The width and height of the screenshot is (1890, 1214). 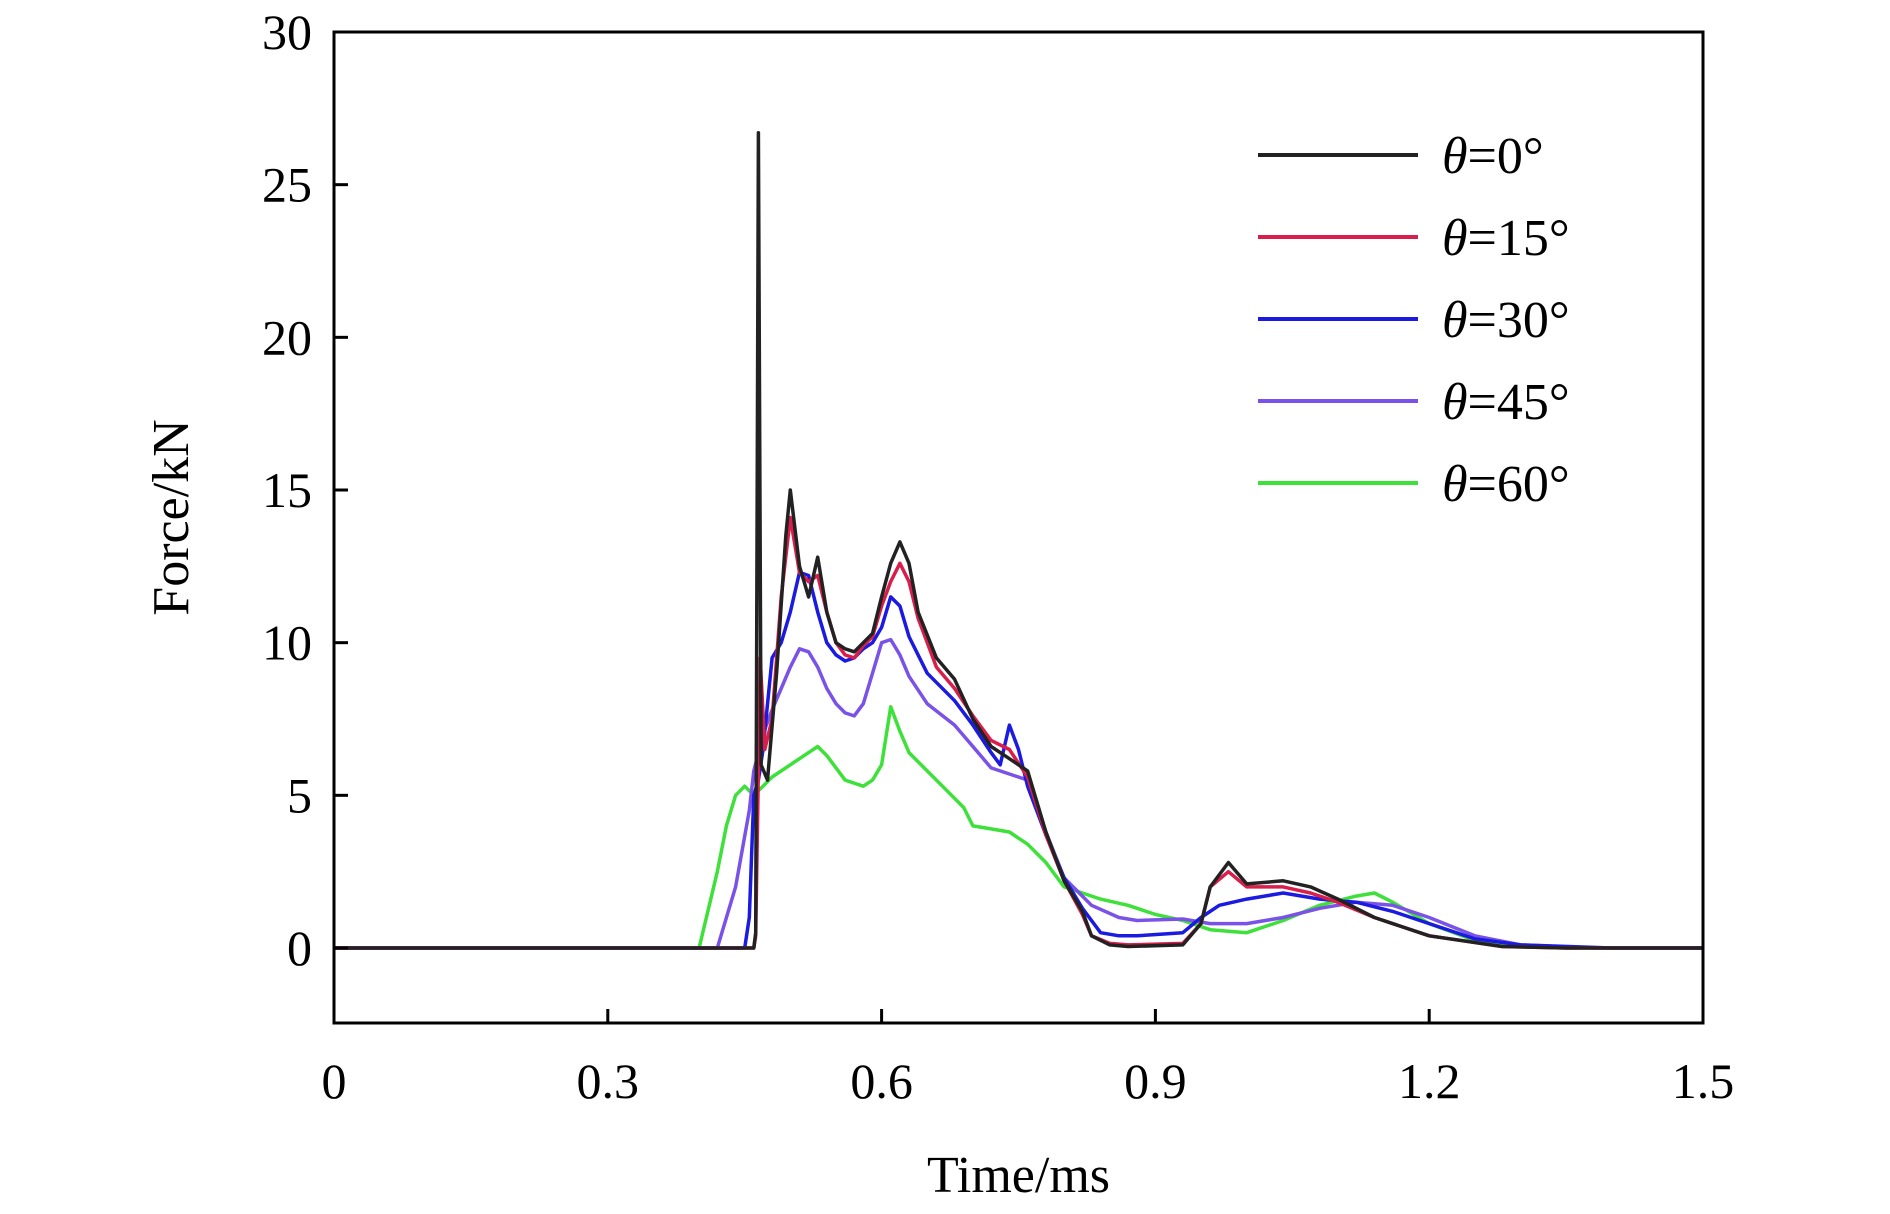 What do you see at coordinates (1429, 1081) in the screenshot?
I see `x-tick-label: 1.2` at bounding box center [1429, 1081].